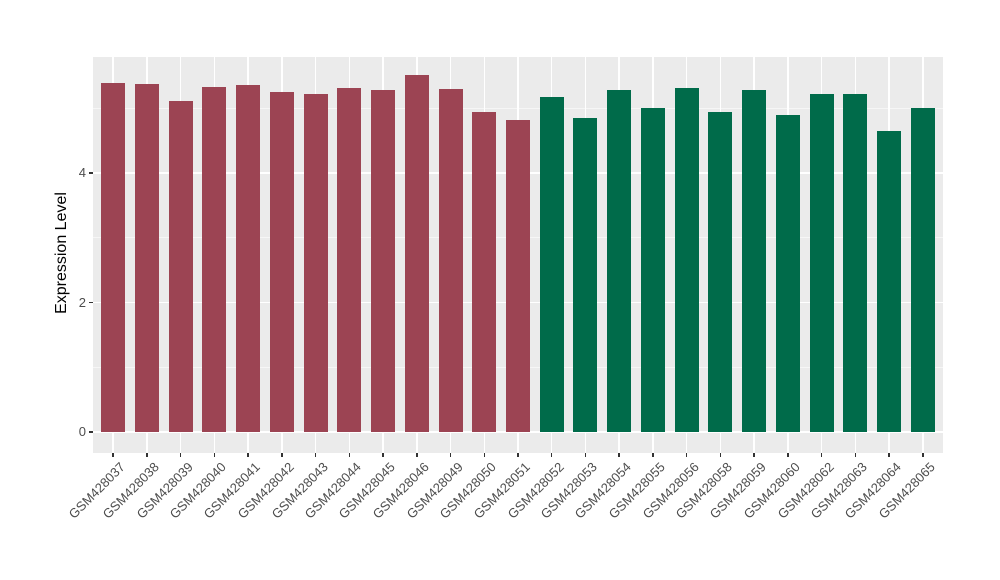 The height and width of the screenshot is (580, 1000). What do you see at coordinates (82, 173) in the screenshot?
I see `y-tick-label: 4` at bounding box center [82, 173].